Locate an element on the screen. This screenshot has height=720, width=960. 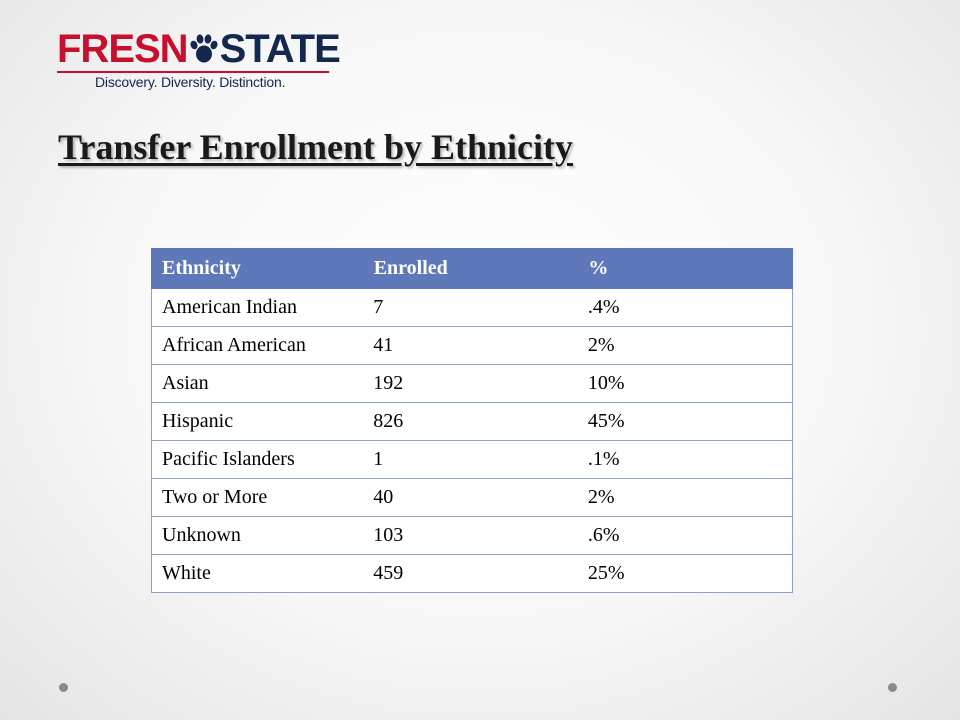
cell-enrolled: 826 is located at coordinates (470, 421).